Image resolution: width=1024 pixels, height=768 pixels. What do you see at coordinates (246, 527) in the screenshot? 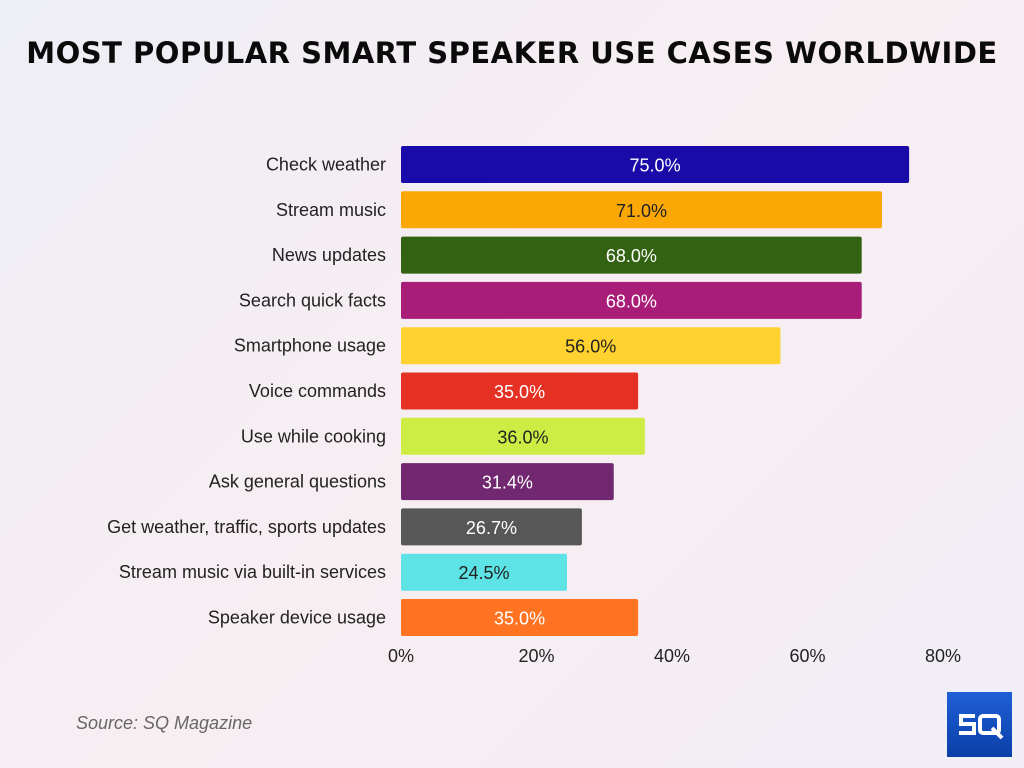
I see `category-label: Get weather, traffic, sports updates` at bounding box center [246, 527].